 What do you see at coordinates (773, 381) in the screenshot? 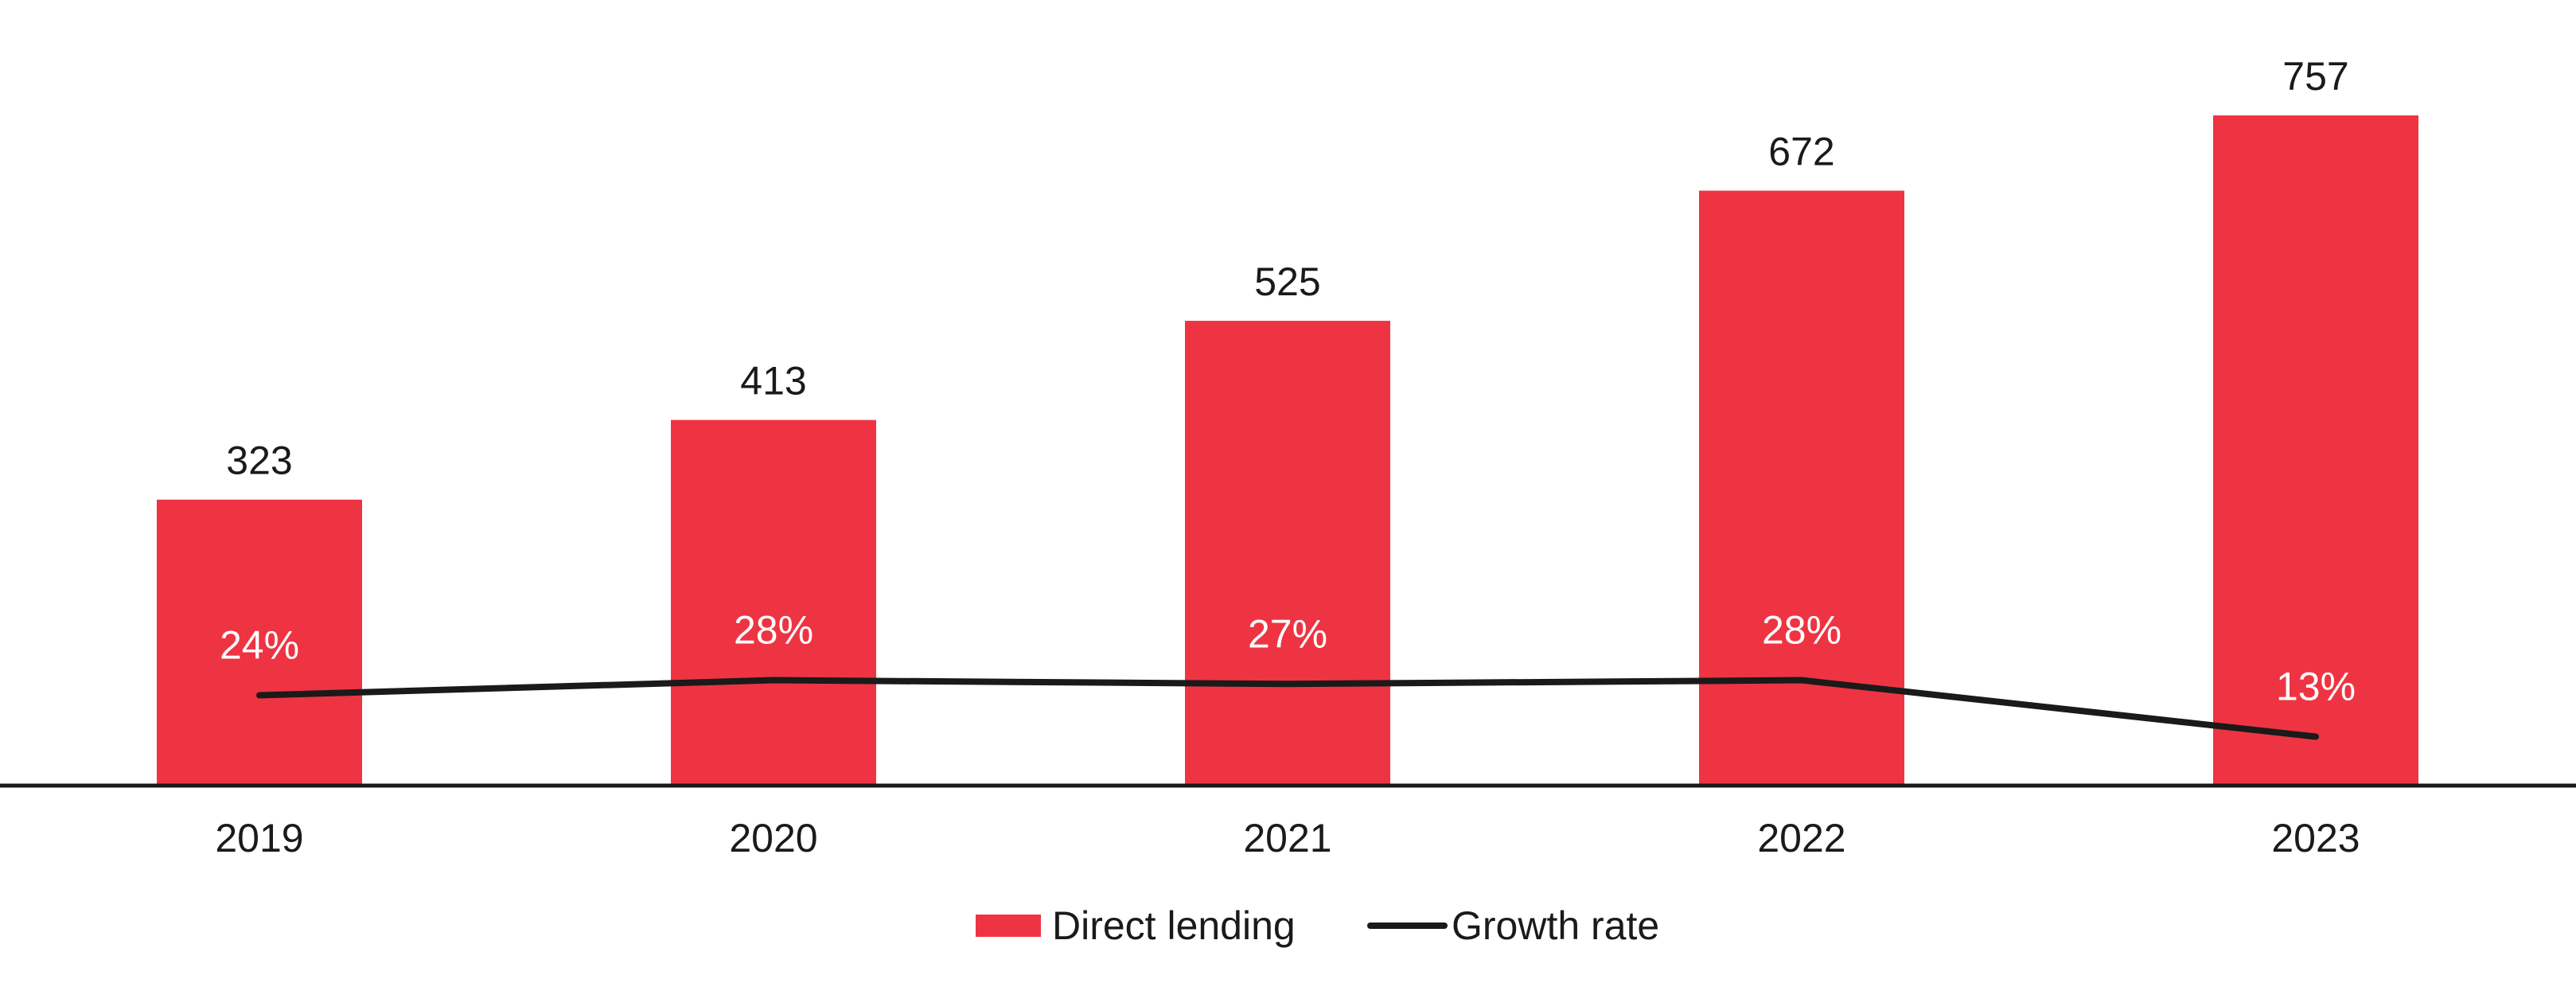
I see `bar-value-label-2020: 413` at bounding box center [773, 381].